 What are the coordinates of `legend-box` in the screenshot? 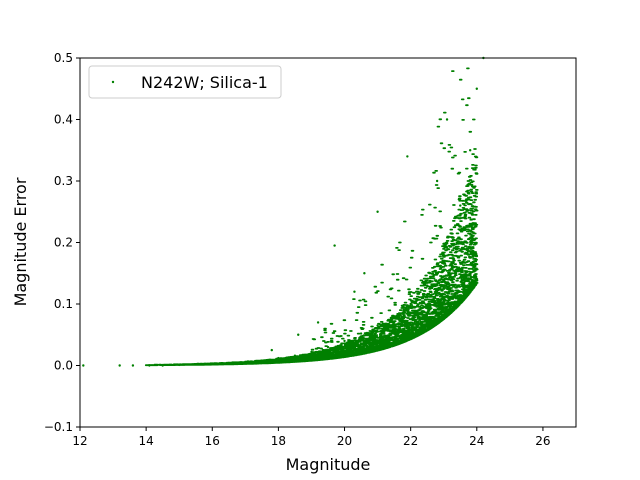 It's located at (185, 82).